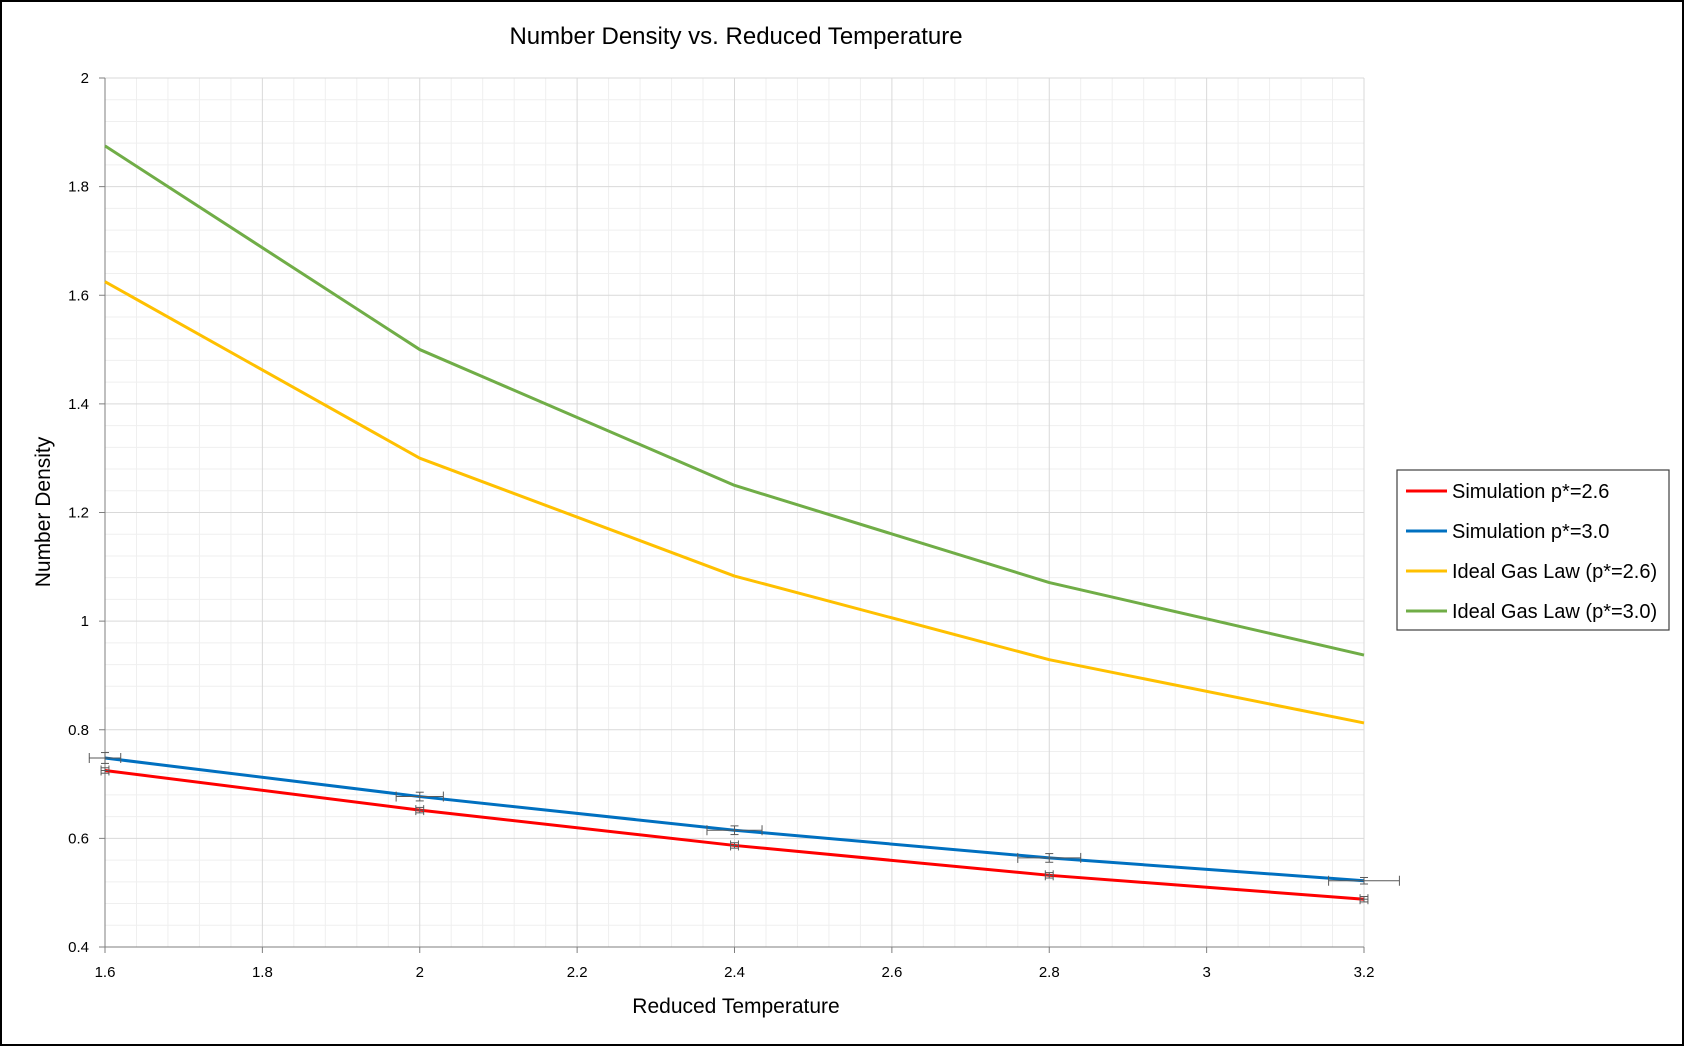 This screenshot has width=1684, height=1046. I want to click on y-tick-label: 1.2, so click(78, 513).